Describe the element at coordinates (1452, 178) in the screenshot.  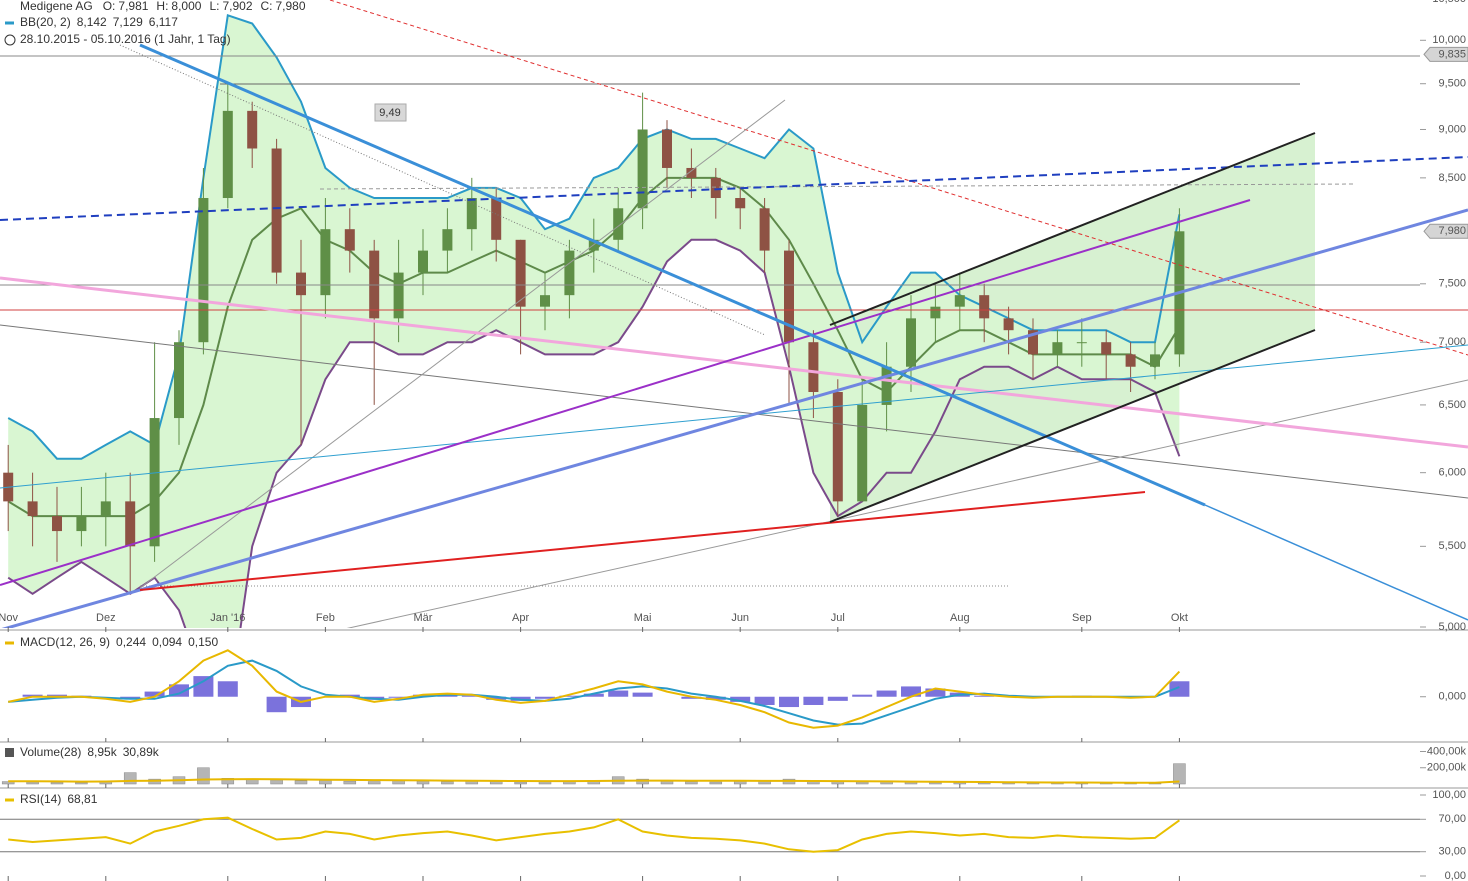
I see `y-tick-label: 8,500` at that location.